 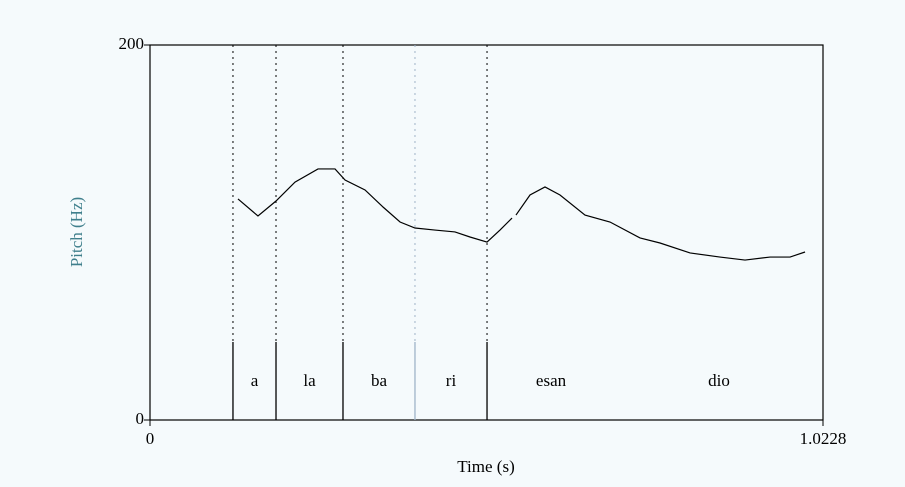 I want to click on segment-label: dio, so click(x=719, y=380).